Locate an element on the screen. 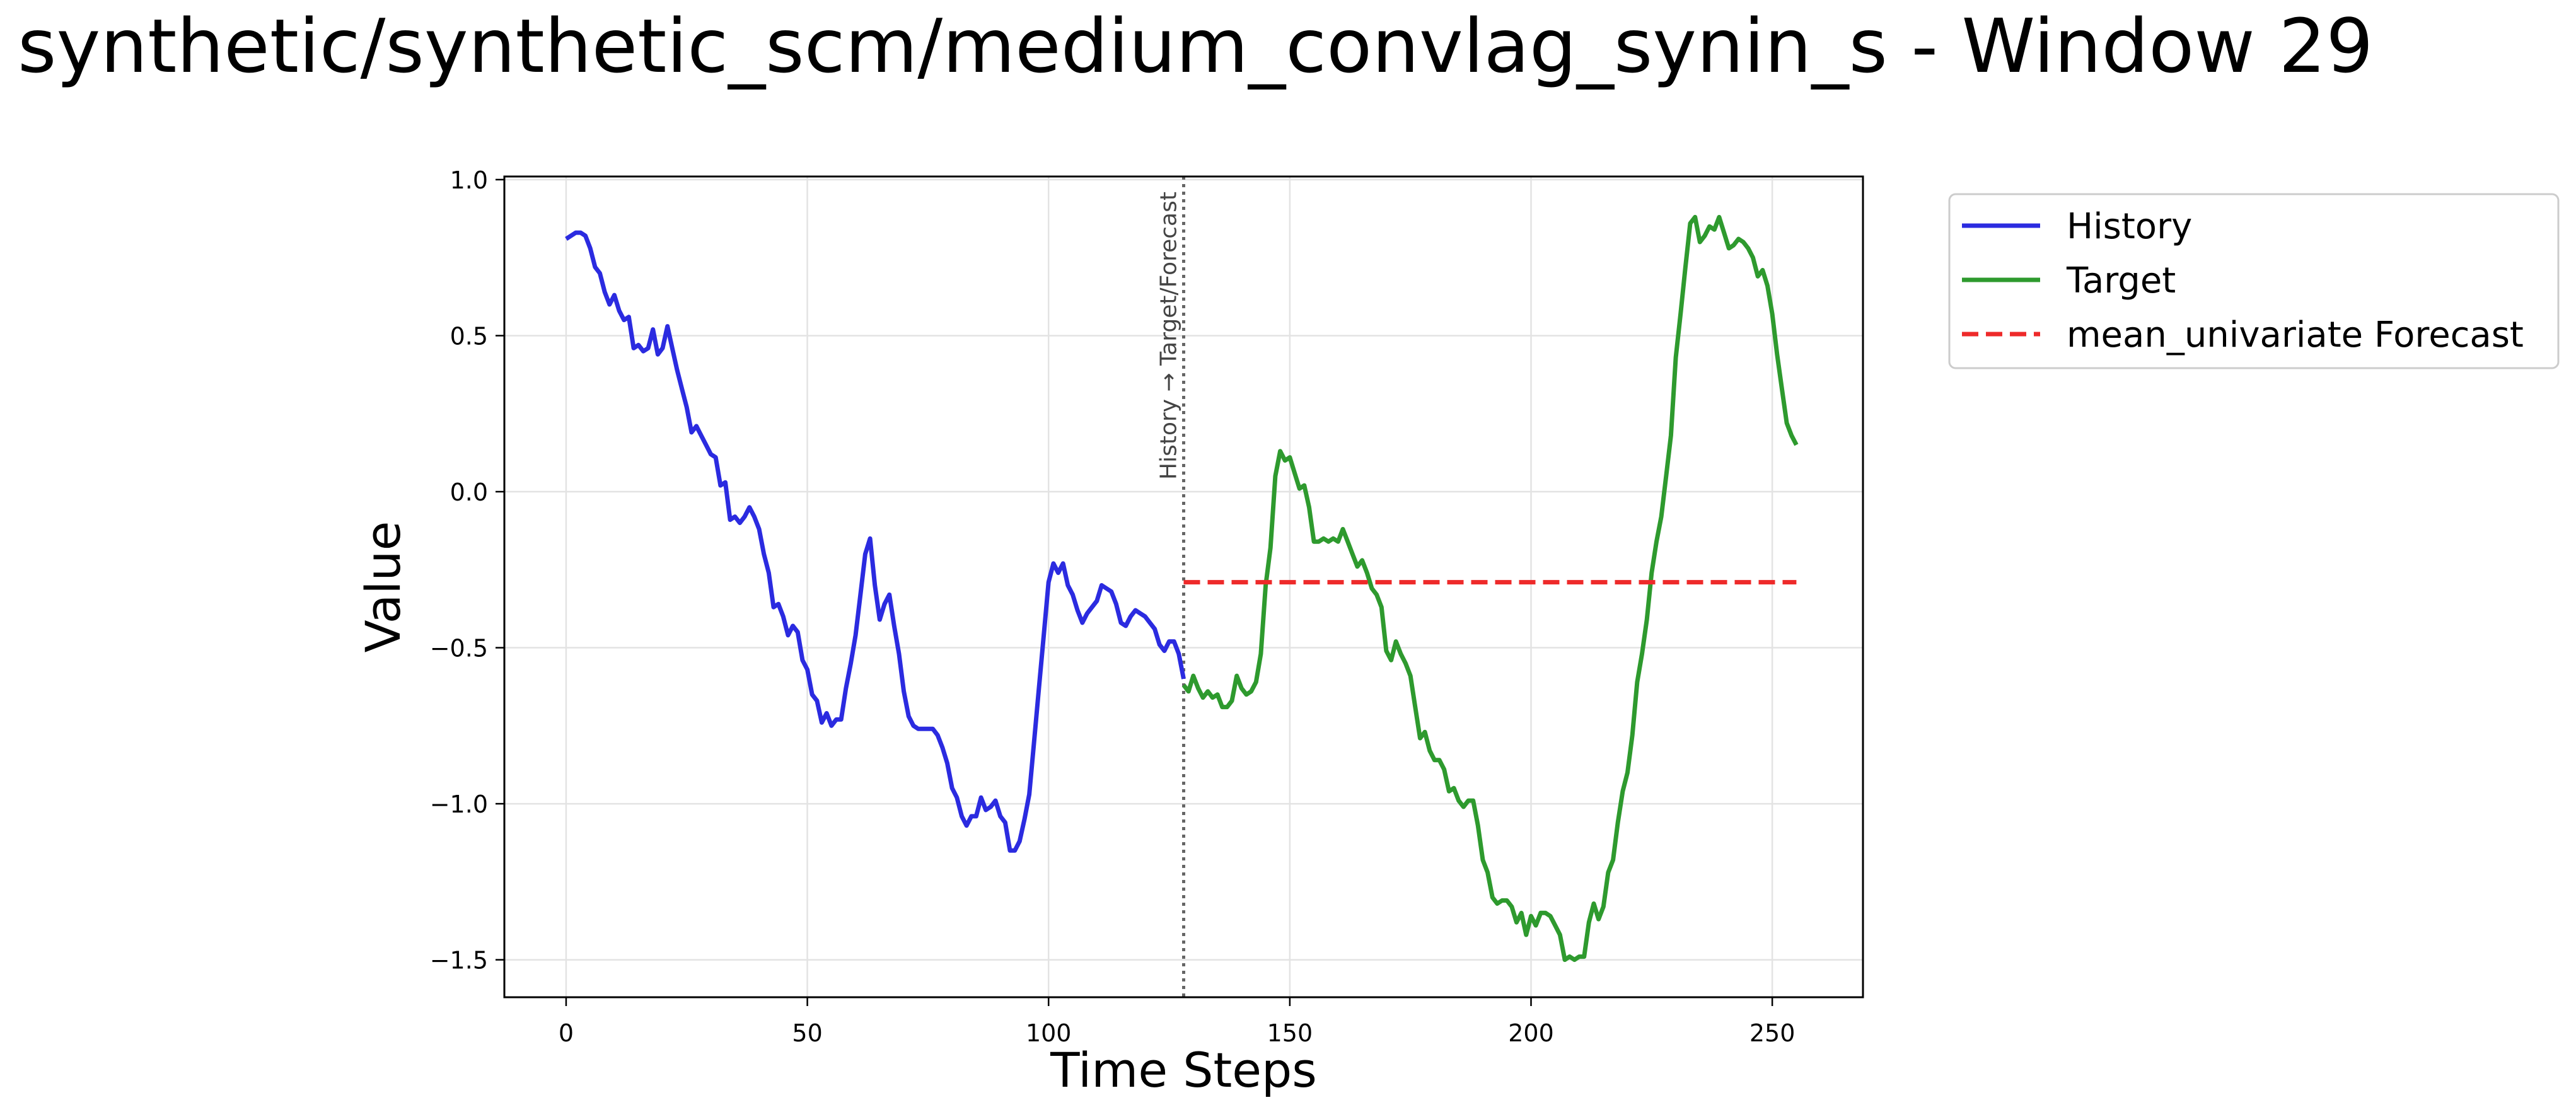 This screenshot has height=1117, width=2576. y-tick-label: −0.5 is located at coordinates (459, 649).